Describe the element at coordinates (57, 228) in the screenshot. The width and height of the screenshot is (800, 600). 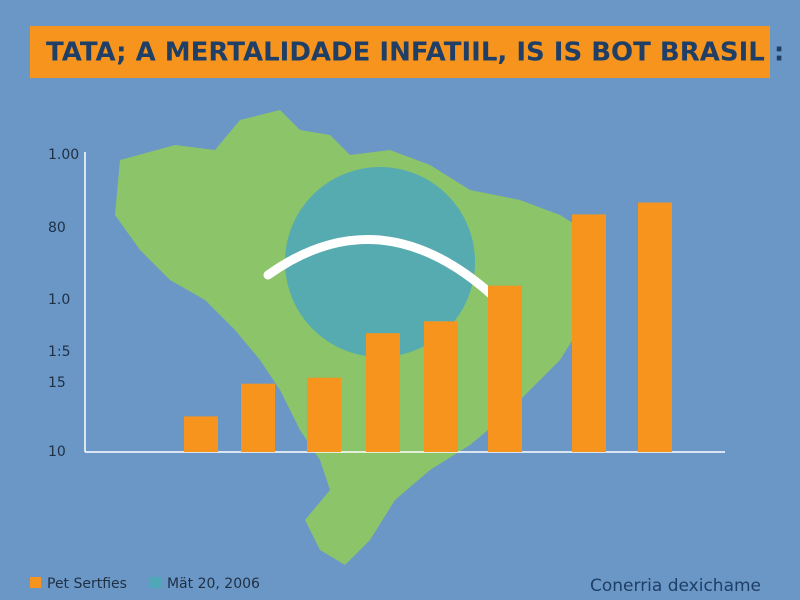
I see `y-axis-label: 80` at that location.